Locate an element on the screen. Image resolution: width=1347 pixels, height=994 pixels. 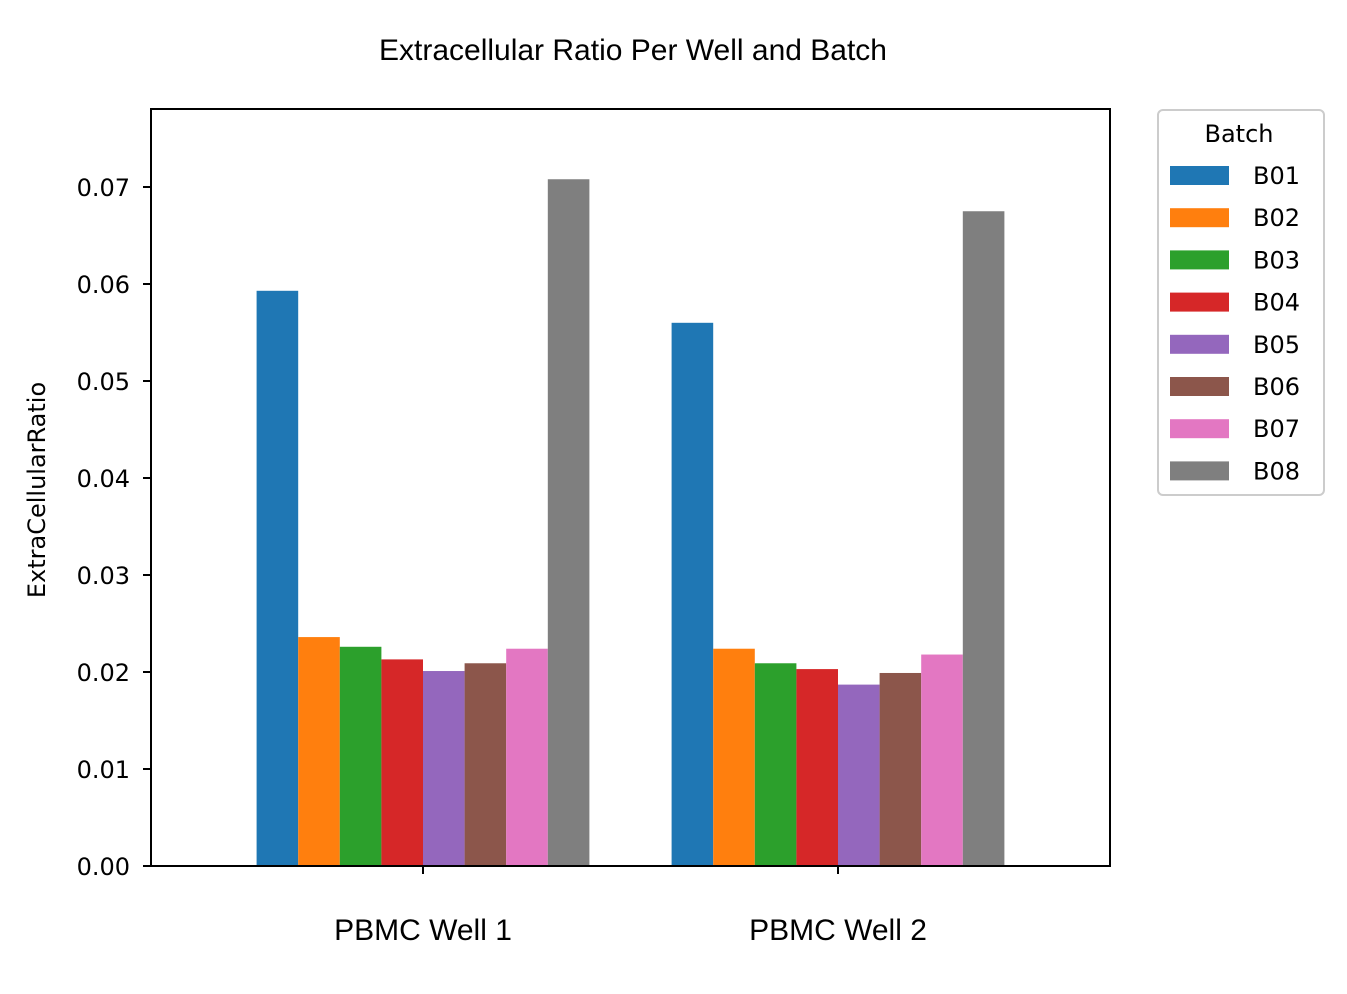
y-tick-label: 0.07 is located at coordinates (103, 188).